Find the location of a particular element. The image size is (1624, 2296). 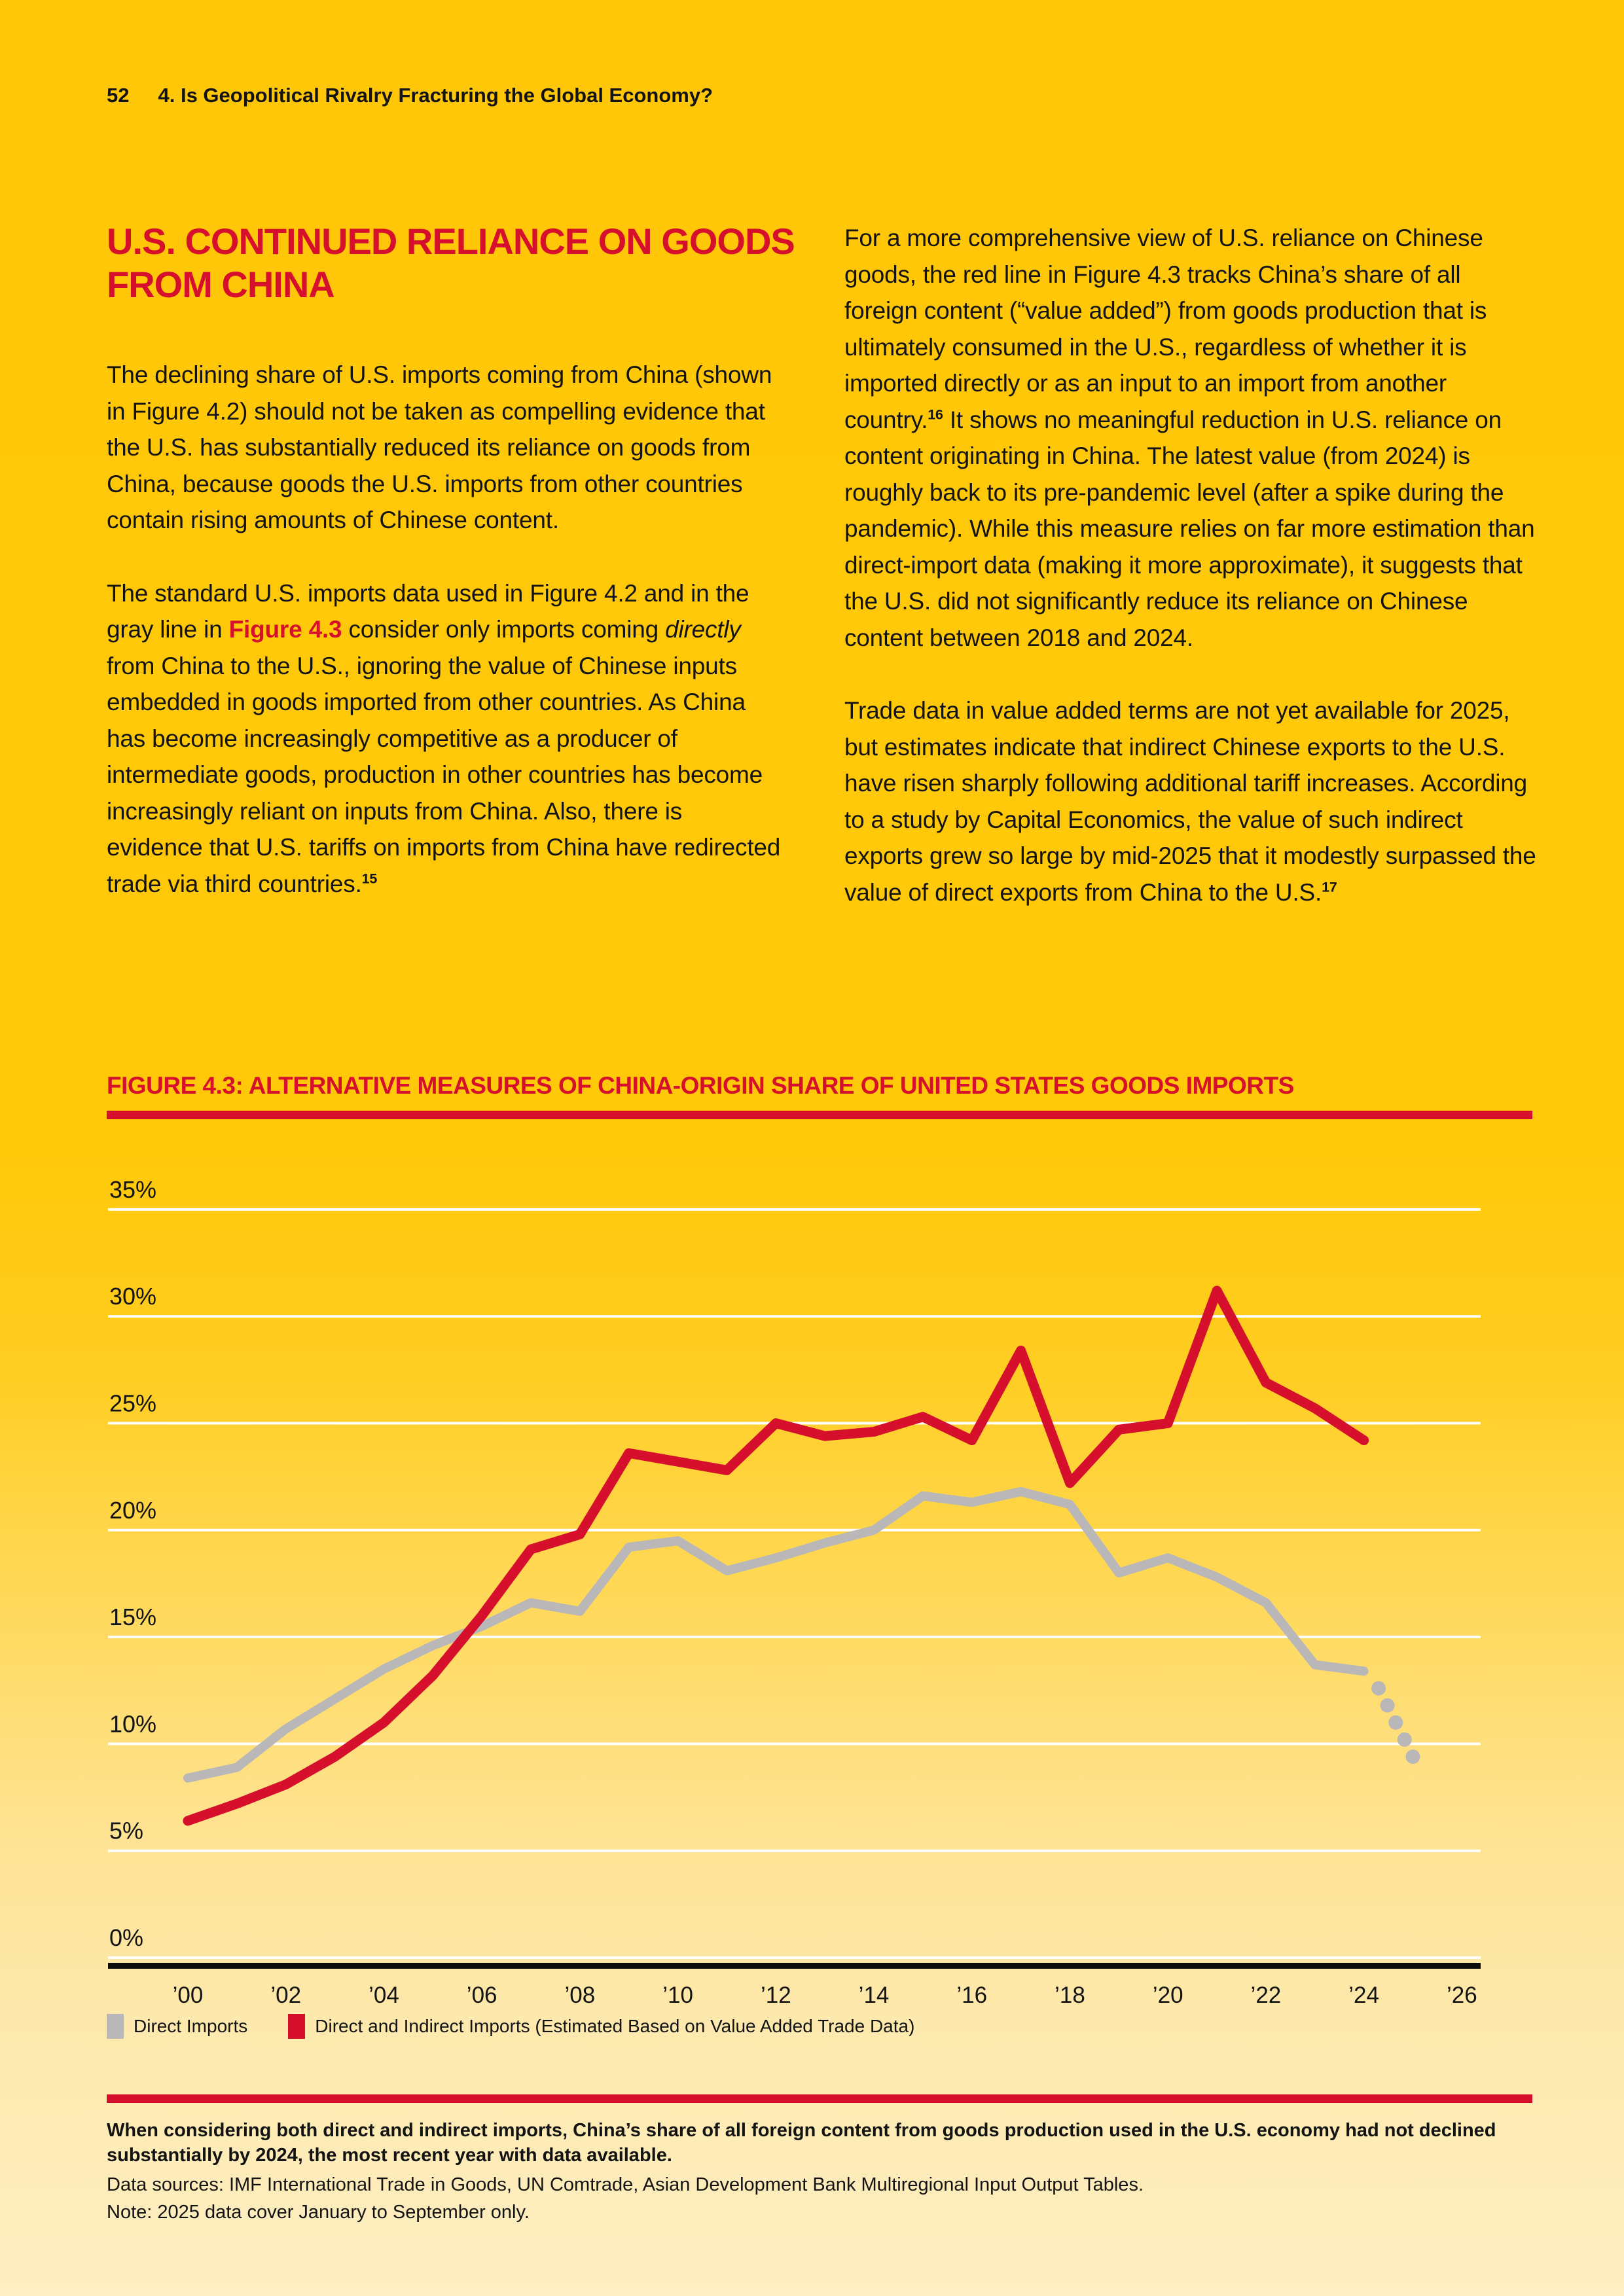

legend-item-direct: Direct Imports is located at coordinates (177, 2026).